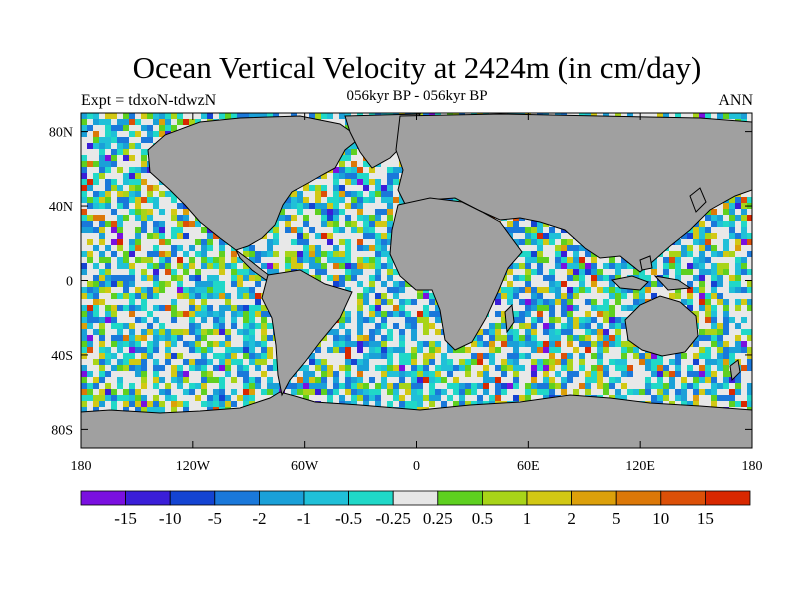 This screenshot has height=600, width=800. I want to click on colorbar-swatch, so click(415, 498).